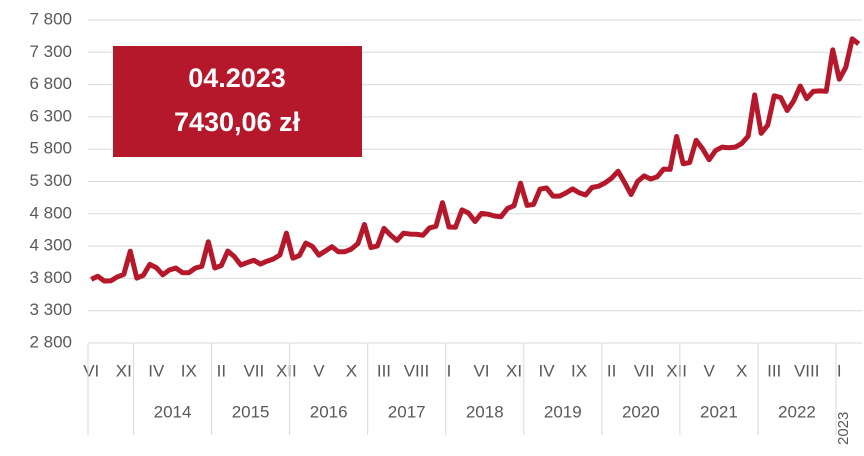  What do you see at coordinates (719, 411) in the screenshot?
I see `x-group-label: 2021` at bounding box center [719, 411].